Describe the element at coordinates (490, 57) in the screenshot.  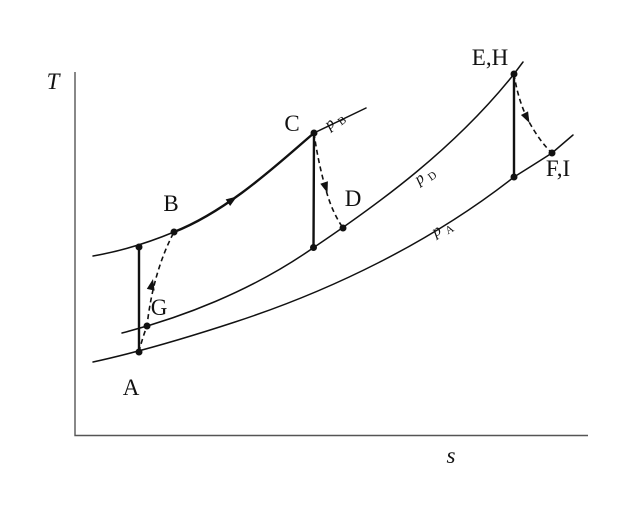
I see `point-EH-label: E,H` at that location.